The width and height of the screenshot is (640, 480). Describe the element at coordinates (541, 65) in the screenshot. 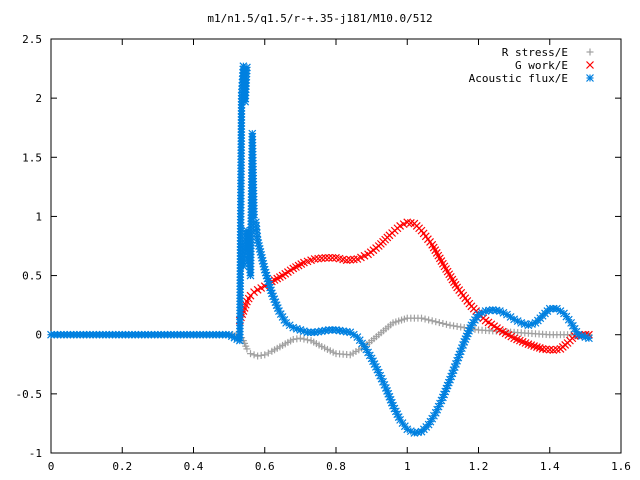

I see `legend-label: G work/E` at that location.